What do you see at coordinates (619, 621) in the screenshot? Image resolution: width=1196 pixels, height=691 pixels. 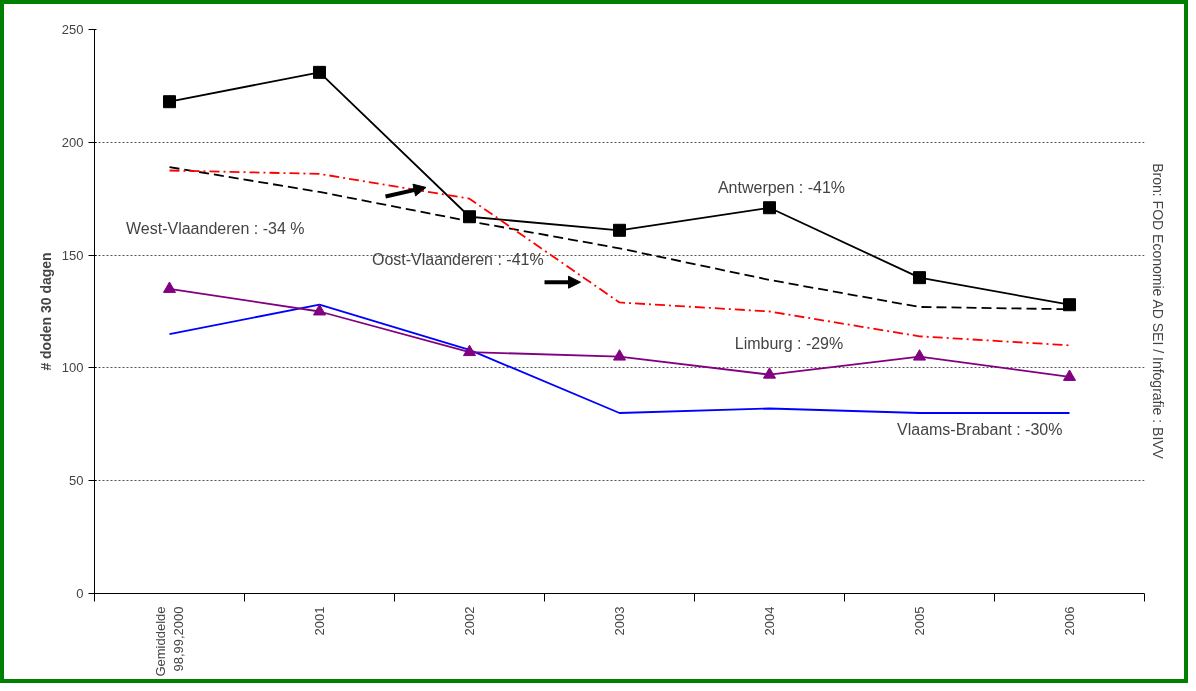 I see `x-tick-label: 2003` at bounding box center [619, 621].